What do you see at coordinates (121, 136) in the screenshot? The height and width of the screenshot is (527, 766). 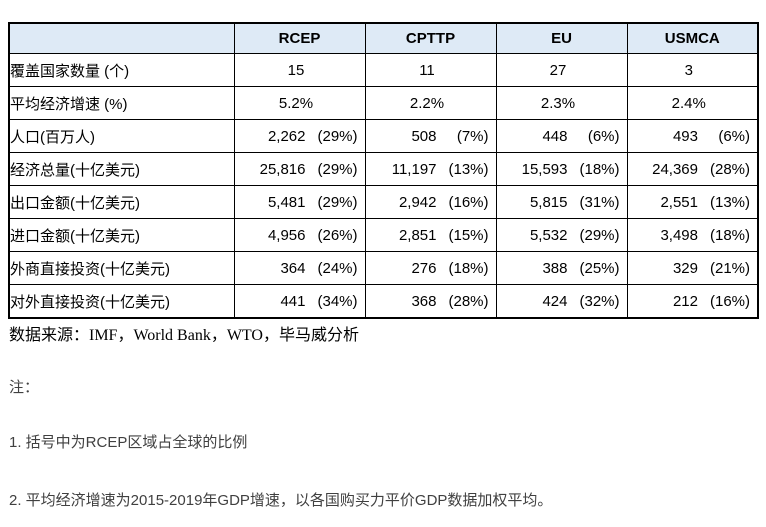 I see `row-label: 人口(百万人)` at bounding box center [121, 136].